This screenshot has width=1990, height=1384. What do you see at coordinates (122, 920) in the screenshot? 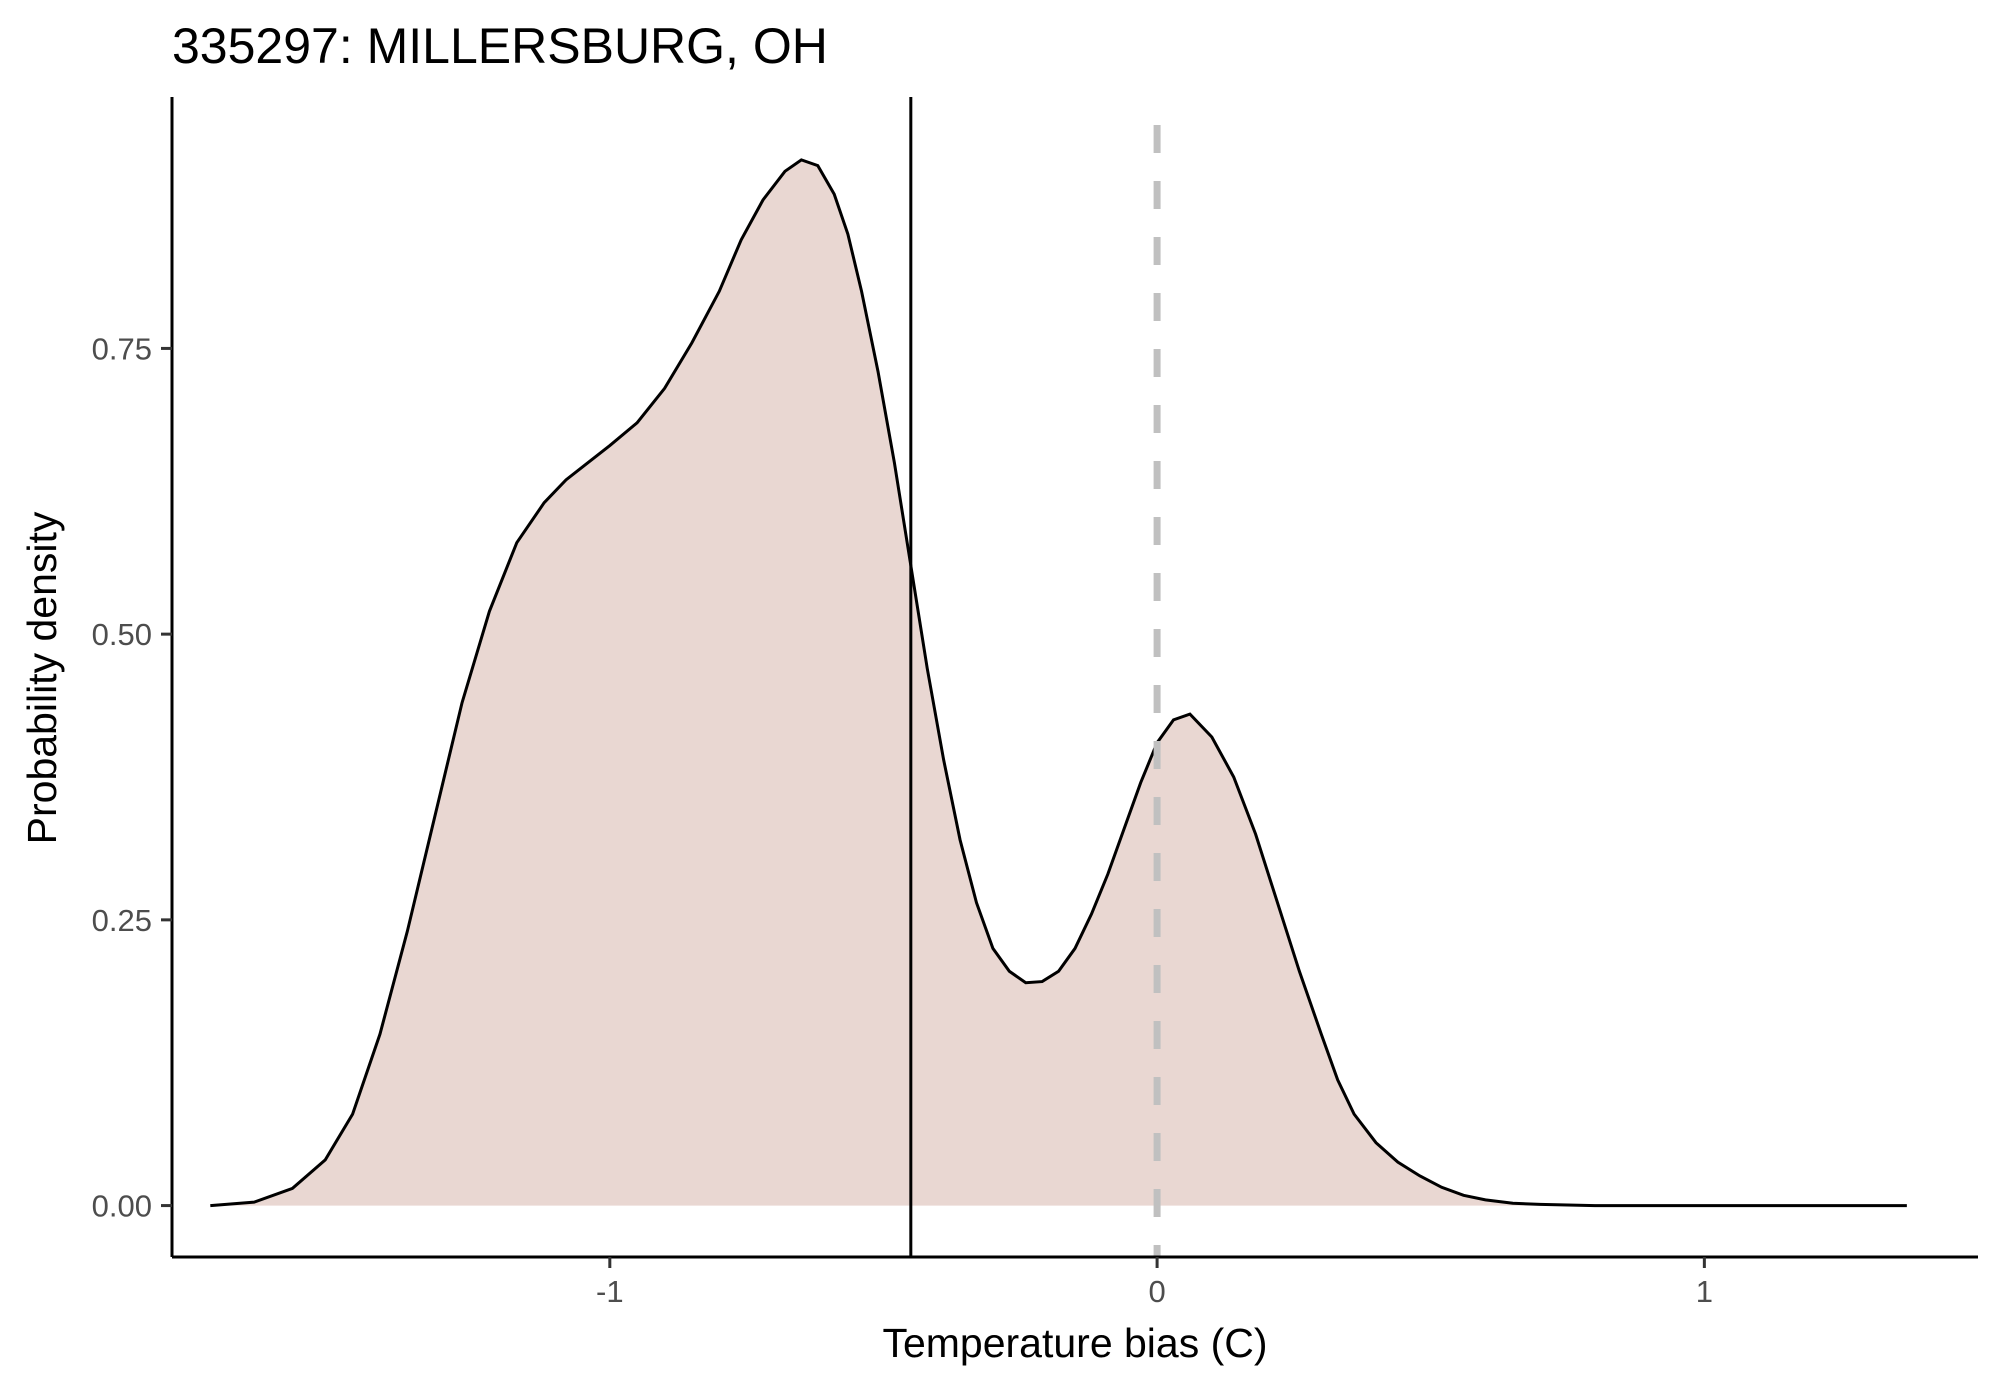
I see `y-tick-label: 0.25` at bounding box center [122, 920].